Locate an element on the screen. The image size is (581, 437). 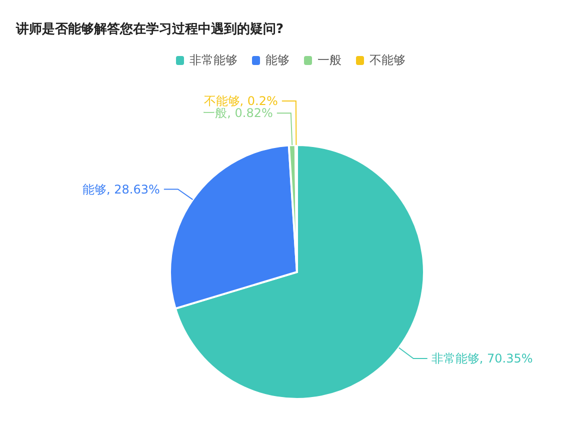
legend-label: 一般 is located at coordinates (329, 60).